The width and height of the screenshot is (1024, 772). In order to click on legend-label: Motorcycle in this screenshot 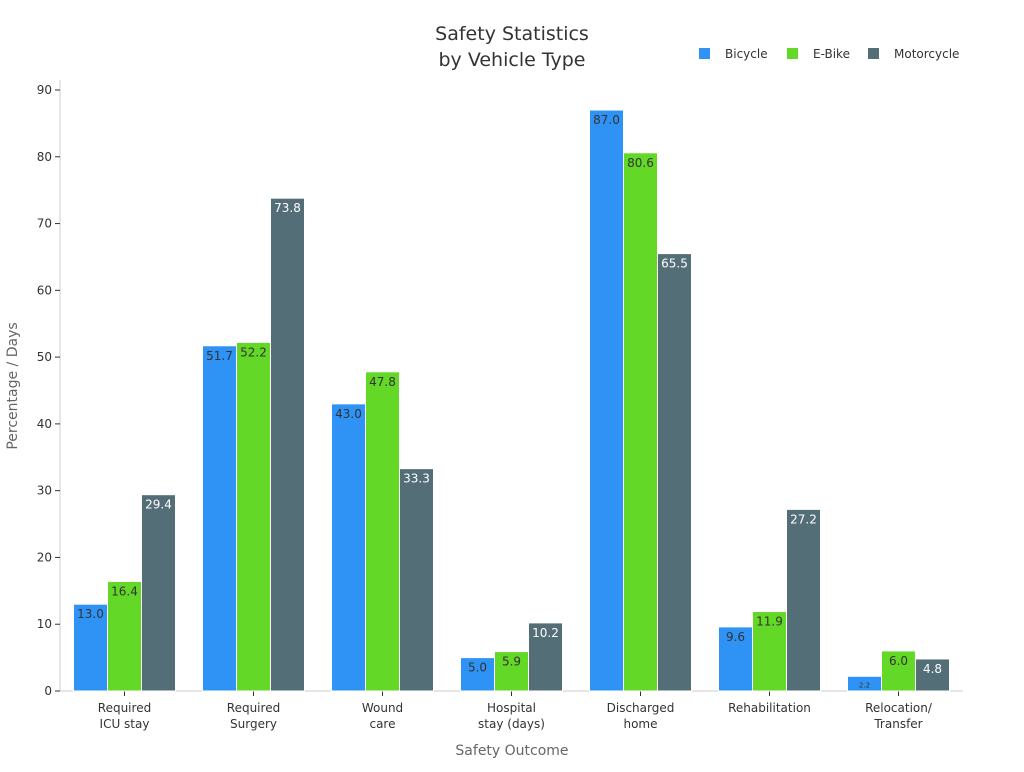, I will do `click(926, 54)`.